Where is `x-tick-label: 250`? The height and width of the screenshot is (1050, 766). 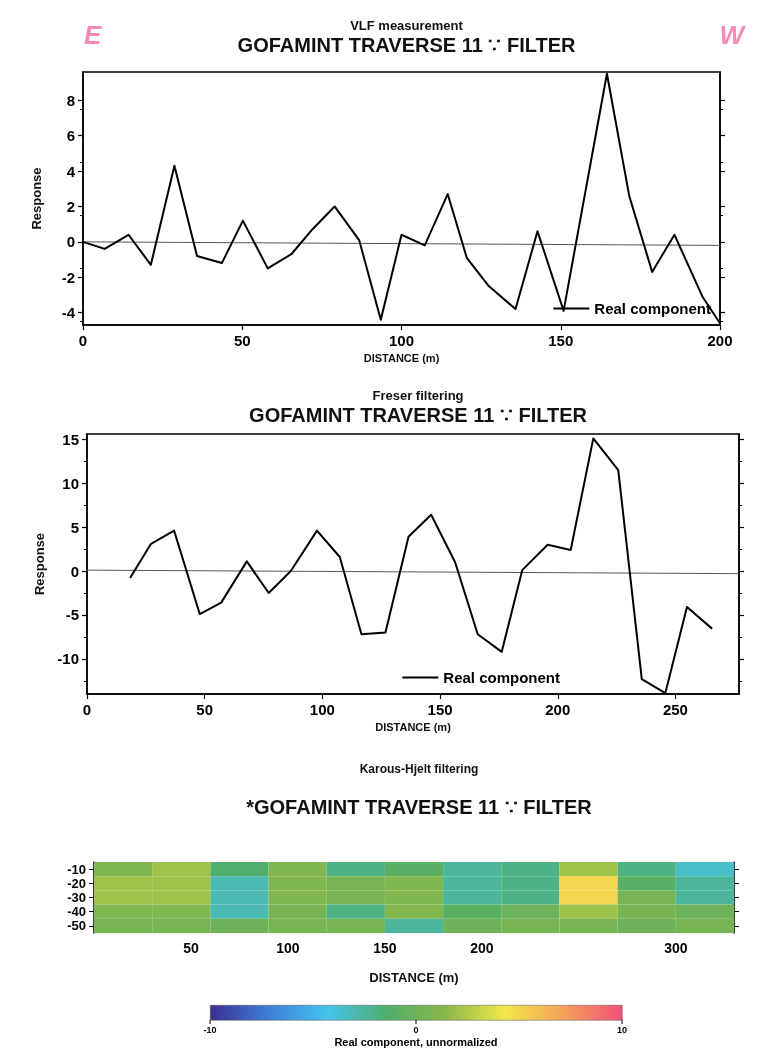 x-tick-label: 250 is located at coordinates (675, 709).